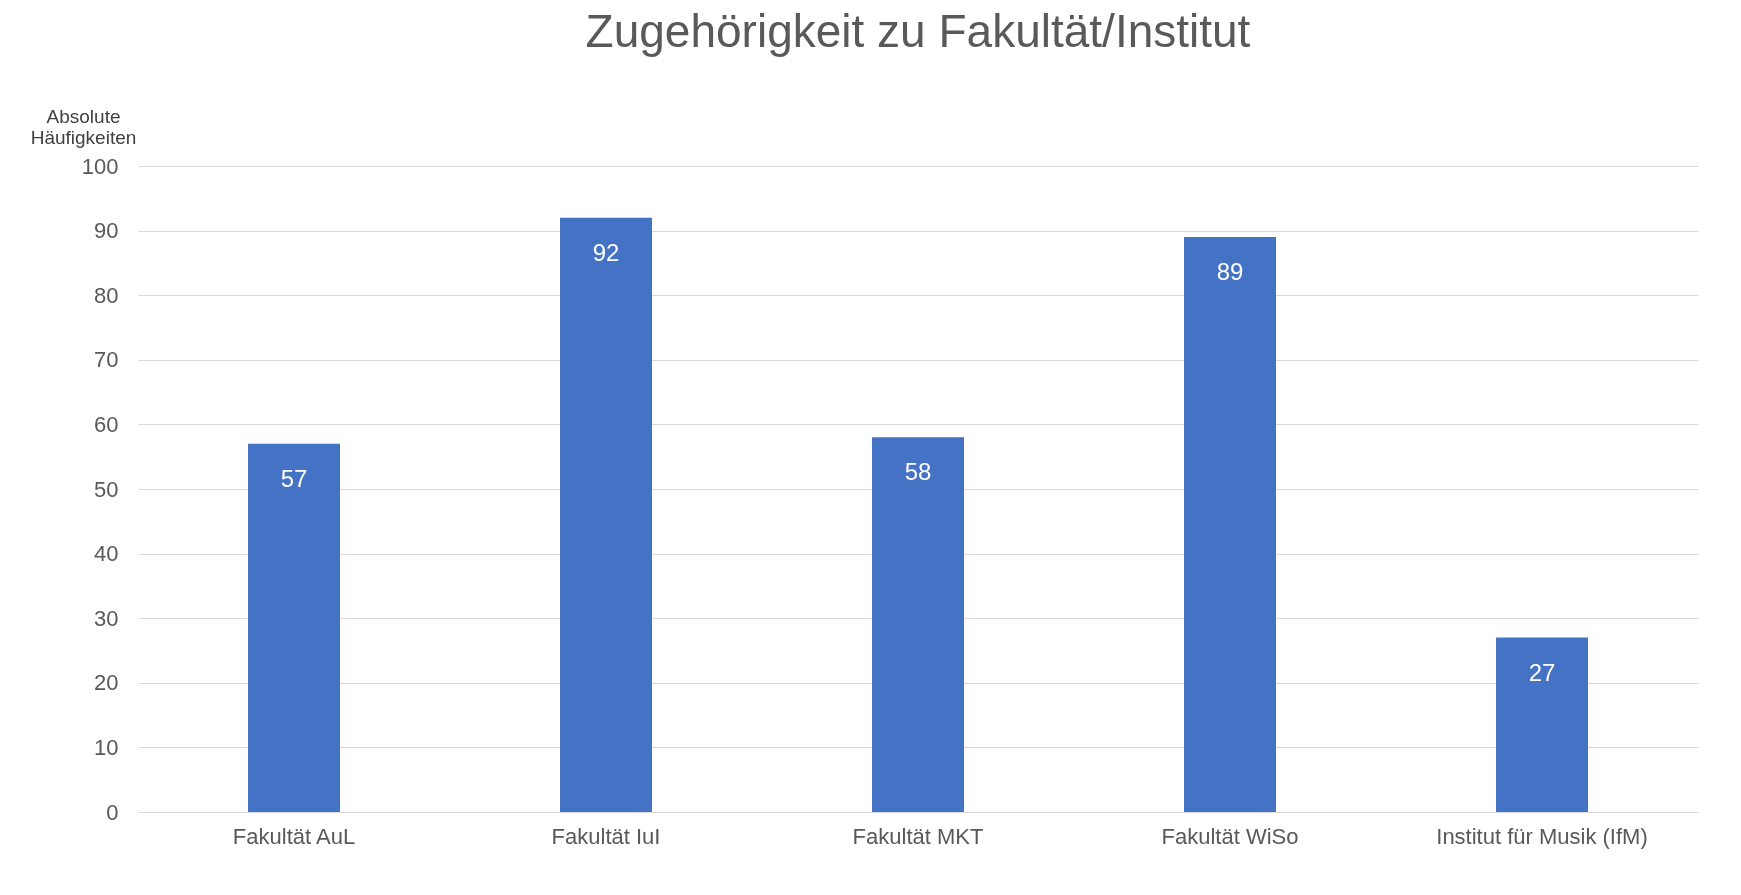 The image size is (1741, 895). What do you see at coordinates (1542, 836) in the screenshot?
I see `x-tick-label: Institut für Musik (IfM)` at bounding box center [1542, 836].